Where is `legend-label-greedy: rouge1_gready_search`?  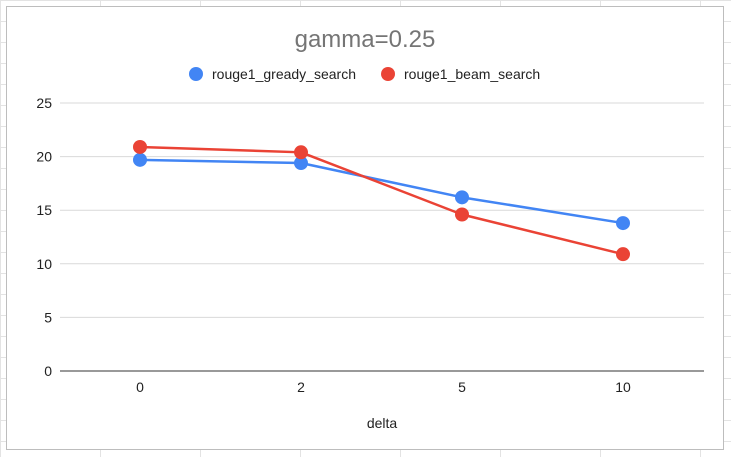
legend-label-greedy: rouge1_gready_search is located at coordinates (284, 74).